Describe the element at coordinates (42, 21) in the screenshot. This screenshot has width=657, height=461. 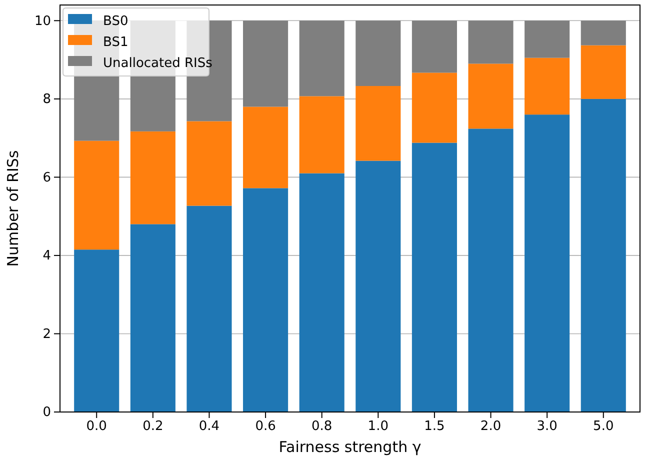
I see `y-tick-label: 10` at that location.